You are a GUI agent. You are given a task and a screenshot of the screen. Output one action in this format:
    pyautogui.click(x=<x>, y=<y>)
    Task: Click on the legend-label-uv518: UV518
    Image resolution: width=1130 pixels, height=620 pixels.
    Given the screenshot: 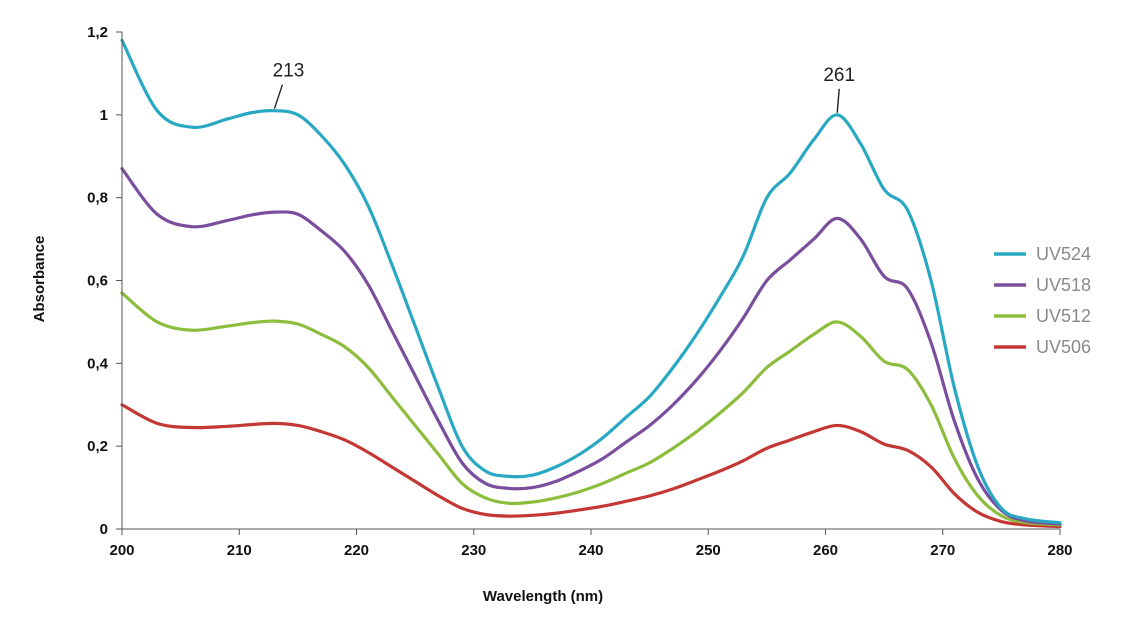 What is the action you would take?
    pyautogui.click(x=1063, y=285)
    